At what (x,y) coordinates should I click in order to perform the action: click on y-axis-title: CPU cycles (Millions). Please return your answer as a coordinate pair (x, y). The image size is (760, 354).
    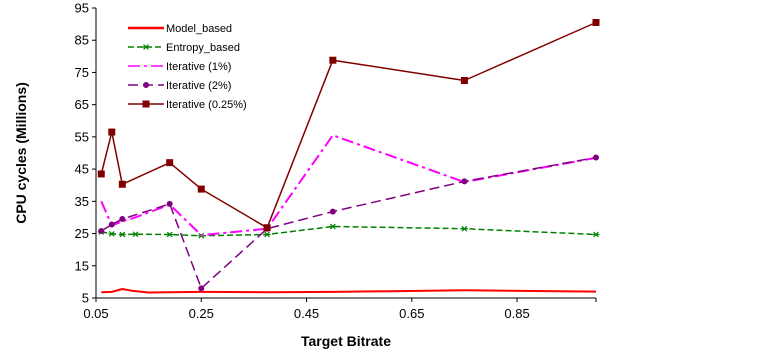
    Looking at the image, I should click on (21, 153).